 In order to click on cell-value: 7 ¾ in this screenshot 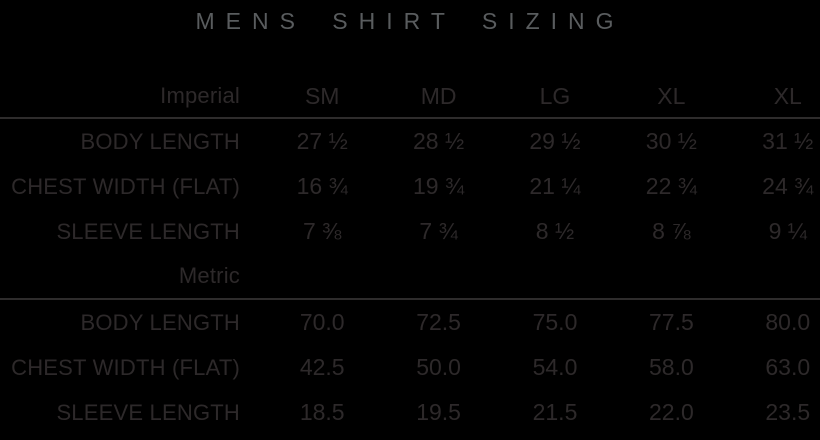, I will do `click(438, 231)`.